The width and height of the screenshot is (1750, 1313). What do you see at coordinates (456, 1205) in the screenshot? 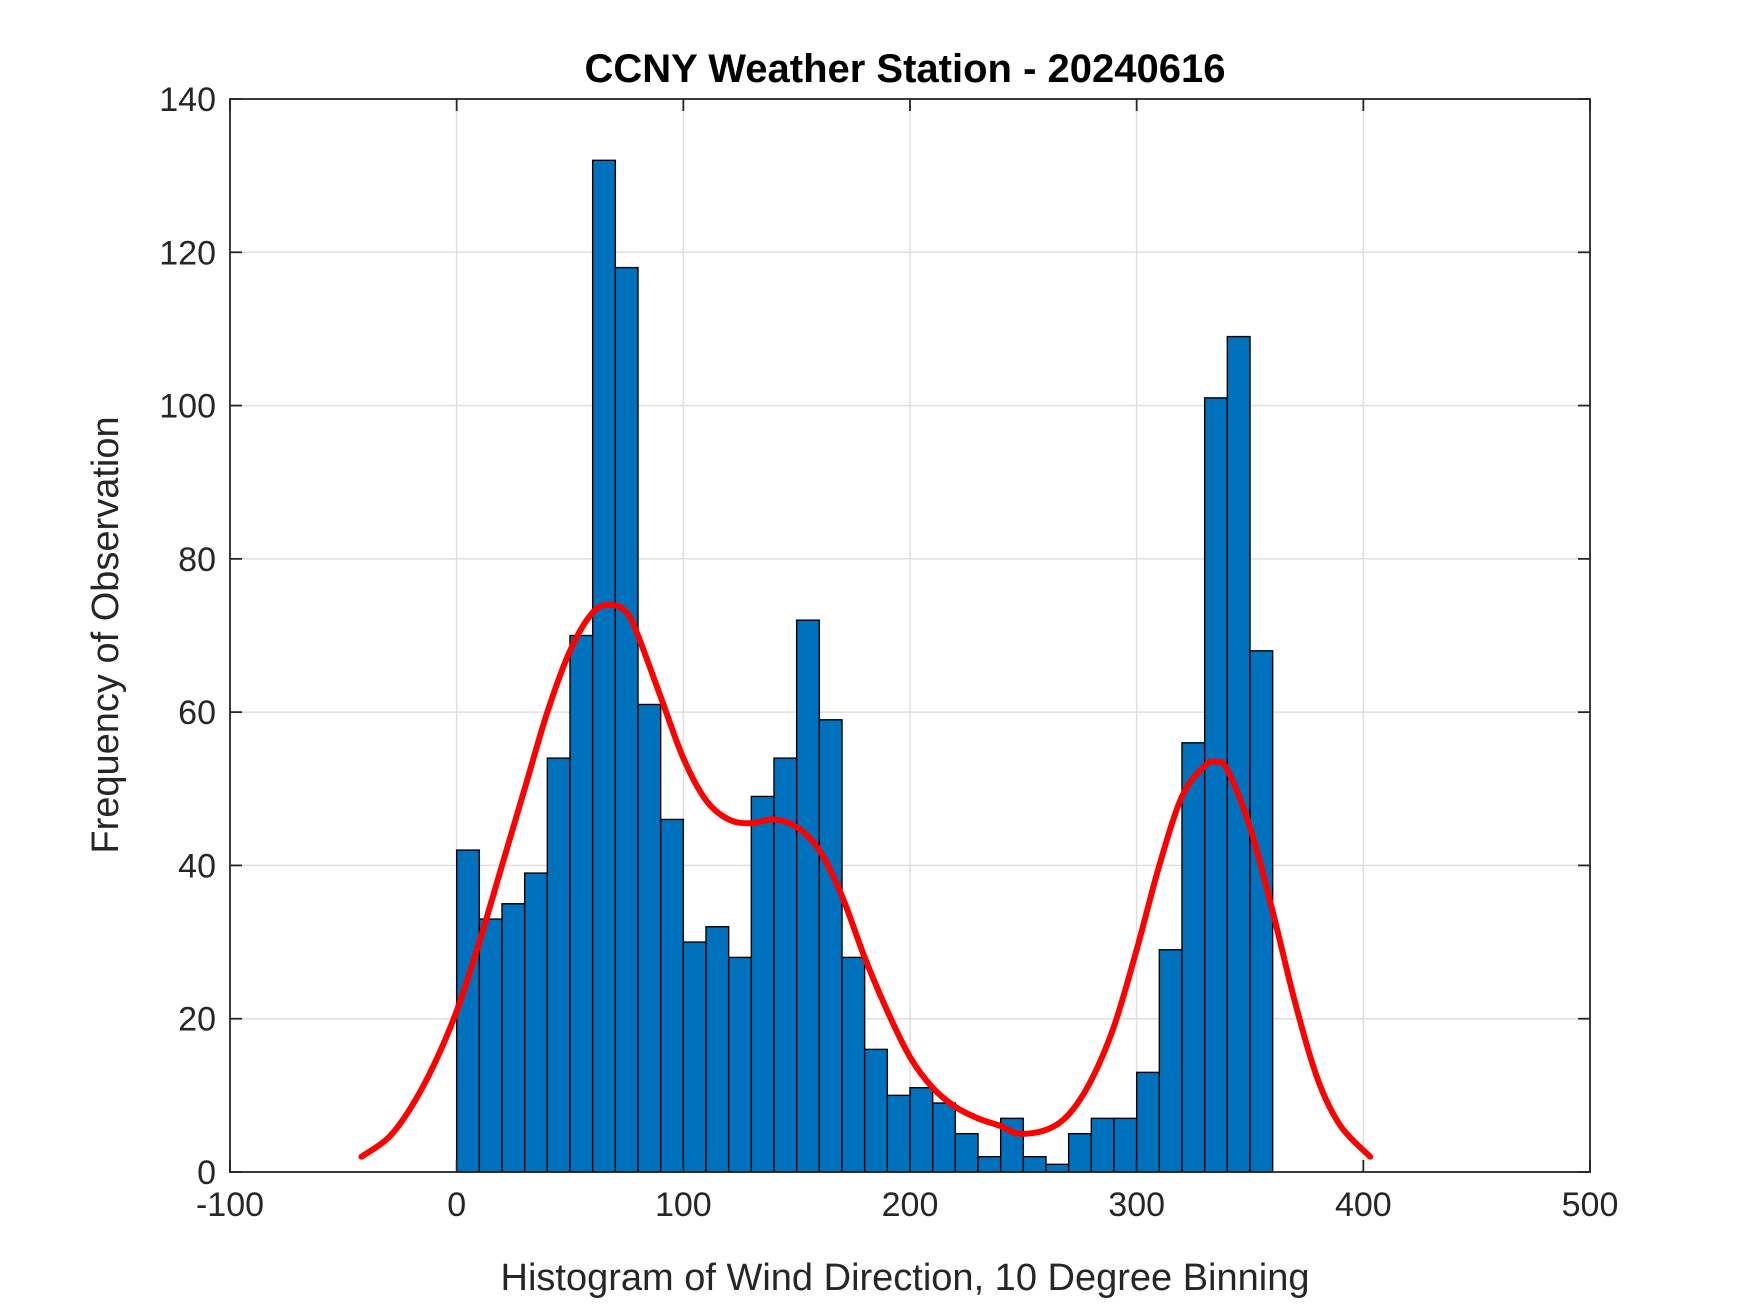
I see `x-tick-label: 0` at bounding box center [456, 1205].